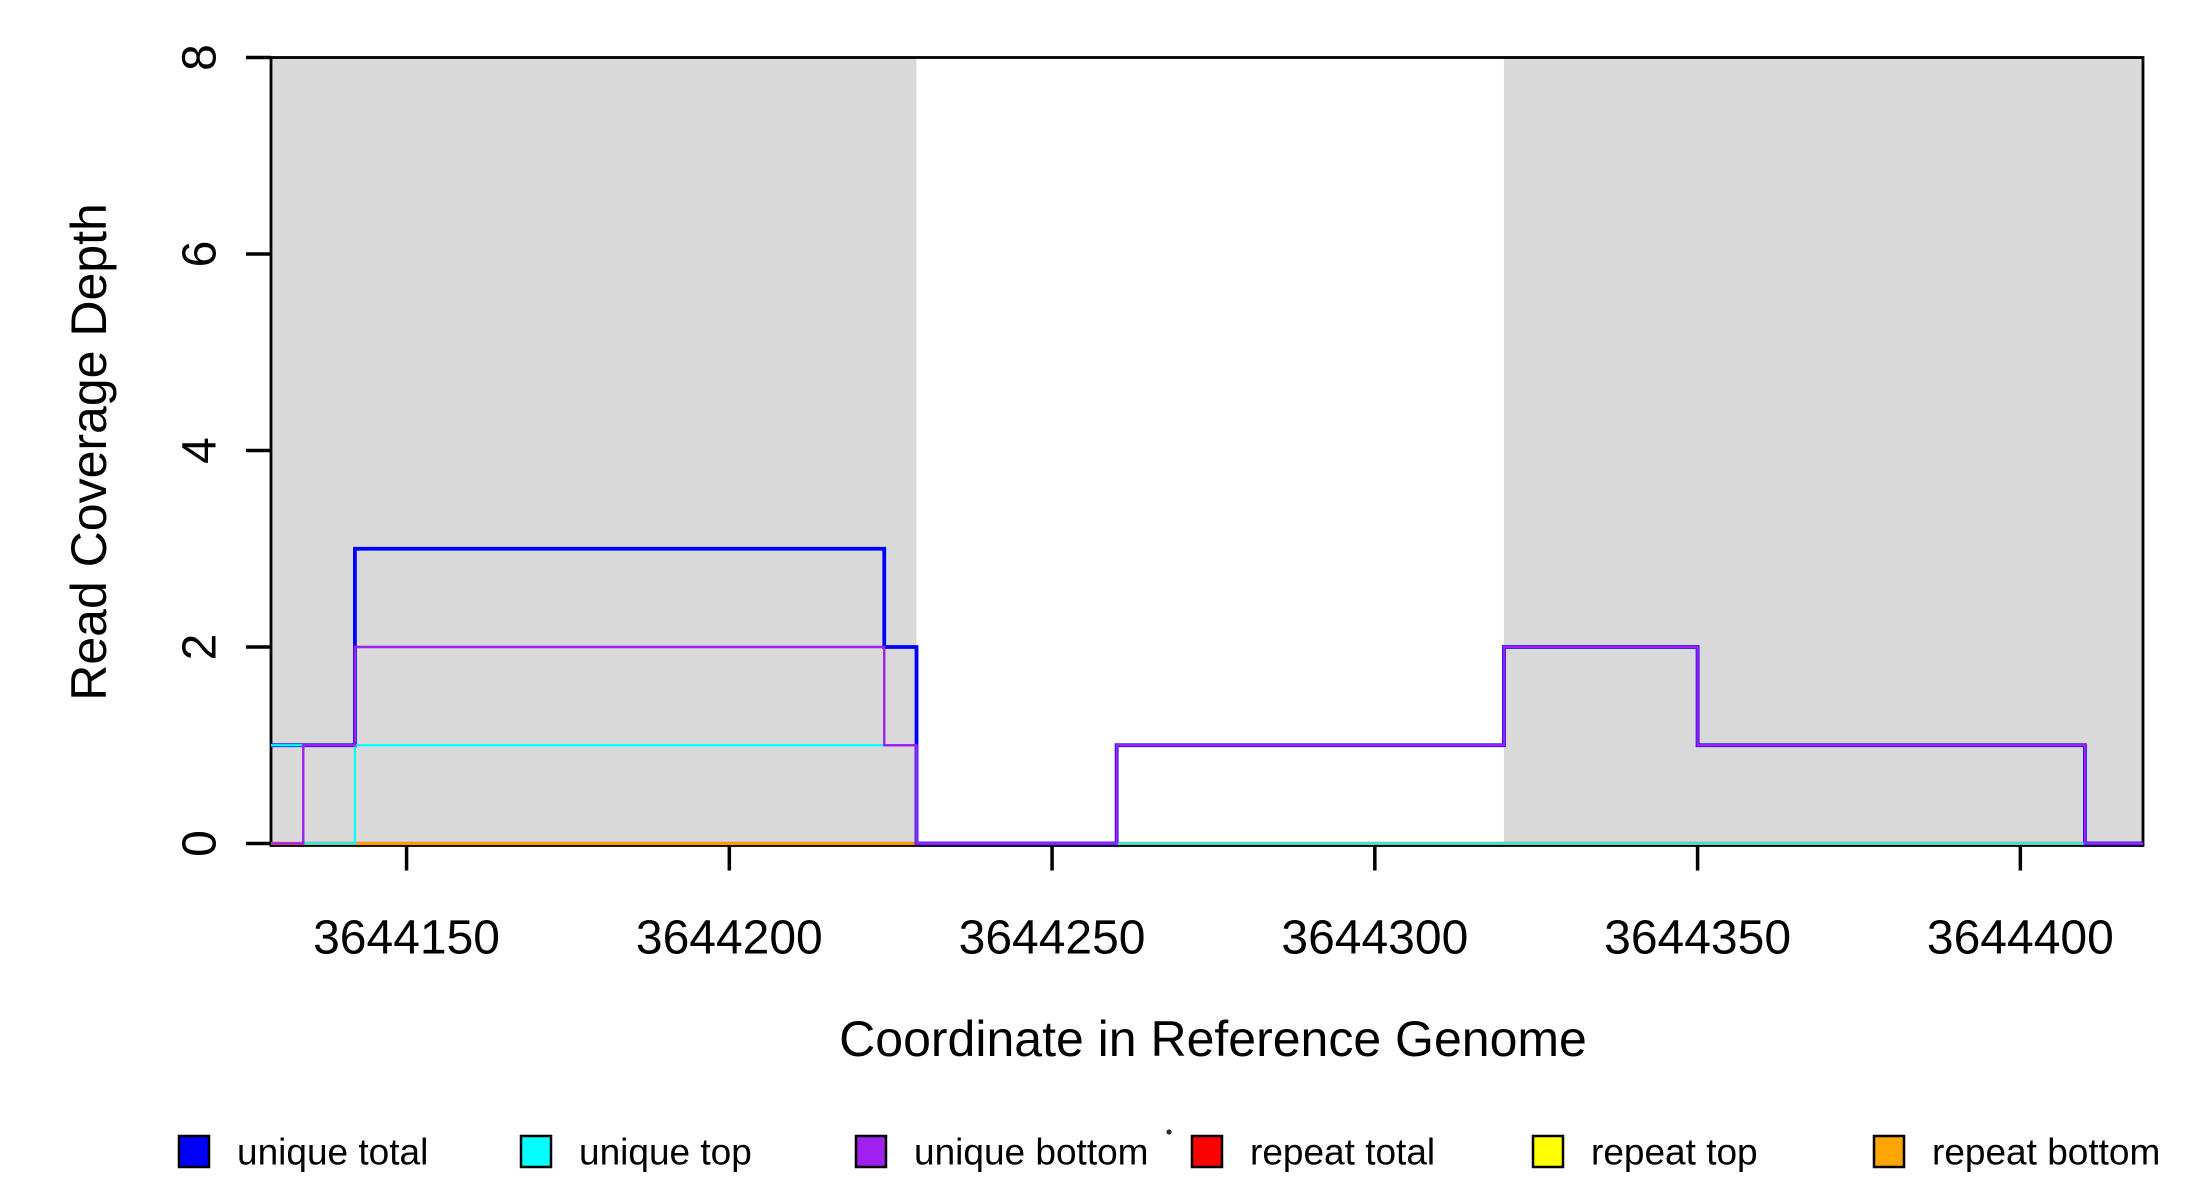 This screenshot has height=1200, width=2200. I want to click on legend-label-unique-total: unique total, so click(332, 1152).